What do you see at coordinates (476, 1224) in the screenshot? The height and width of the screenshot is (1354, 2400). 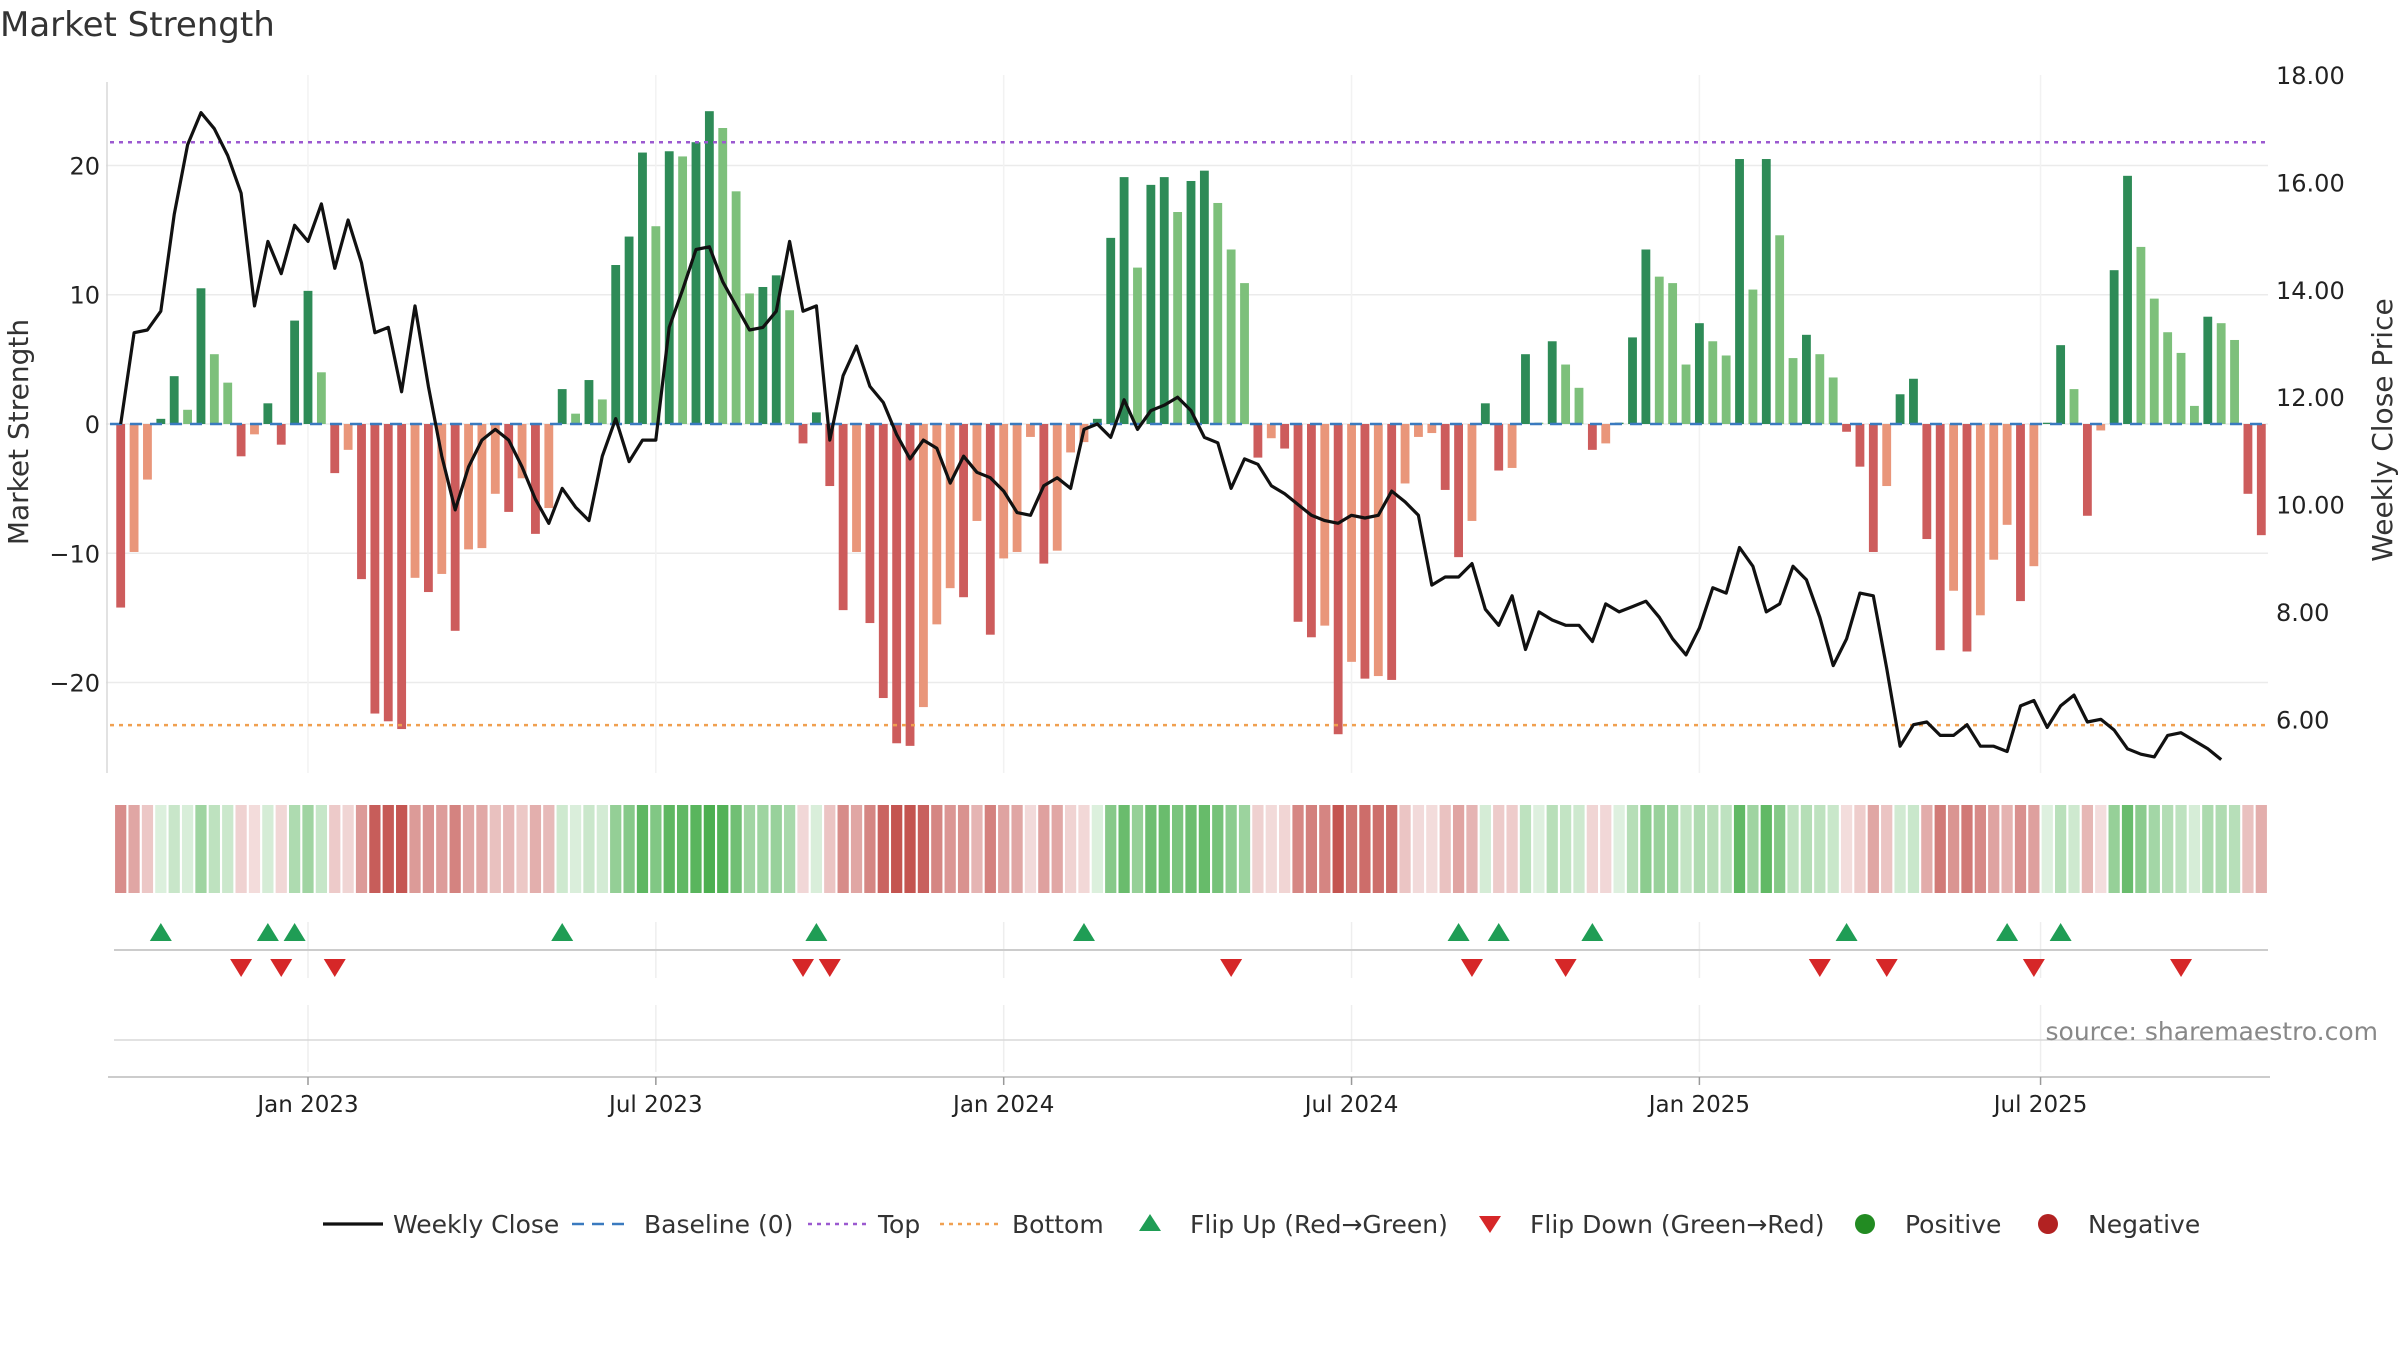 I see `legend-label-close: Weekly Close` at bounding box center [476, 1224].